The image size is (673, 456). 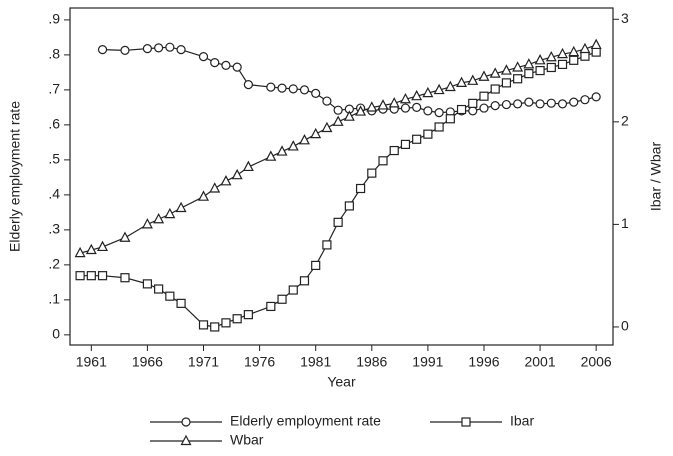 What do you see at coordinates (54, 19) in the screenshot?
I see `y-tick-label: .9` at bounding box center [54, 19].